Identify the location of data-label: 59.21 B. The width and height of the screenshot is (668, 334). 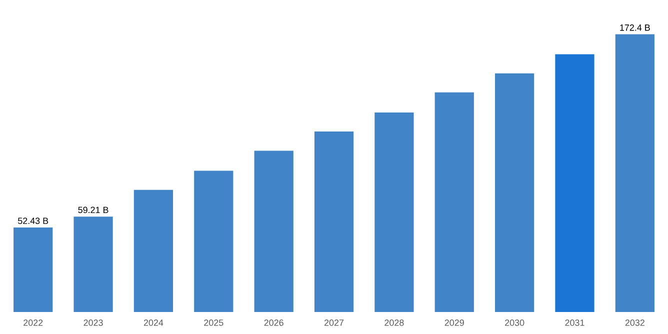
(93, 210).